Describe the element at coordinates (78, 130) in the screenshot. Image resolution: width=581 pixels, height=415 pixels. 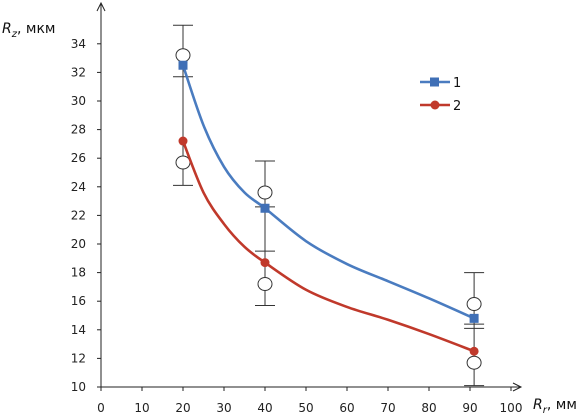
I see `y-tick-label: 28` at that location.